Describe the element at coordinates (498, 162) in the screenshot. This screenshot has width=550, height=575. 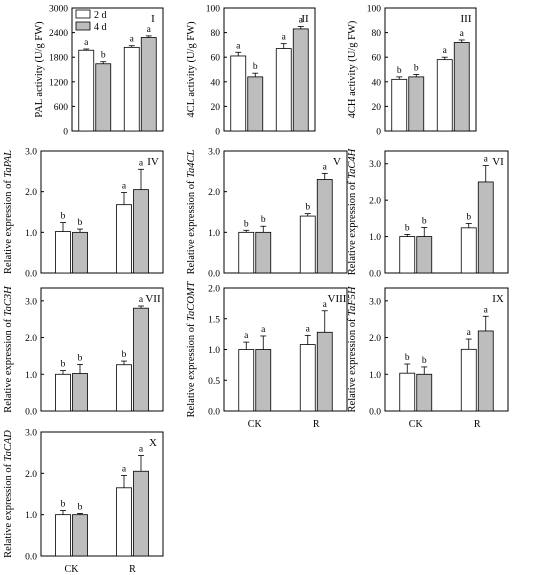
I see `panel-id: VI` at that location.